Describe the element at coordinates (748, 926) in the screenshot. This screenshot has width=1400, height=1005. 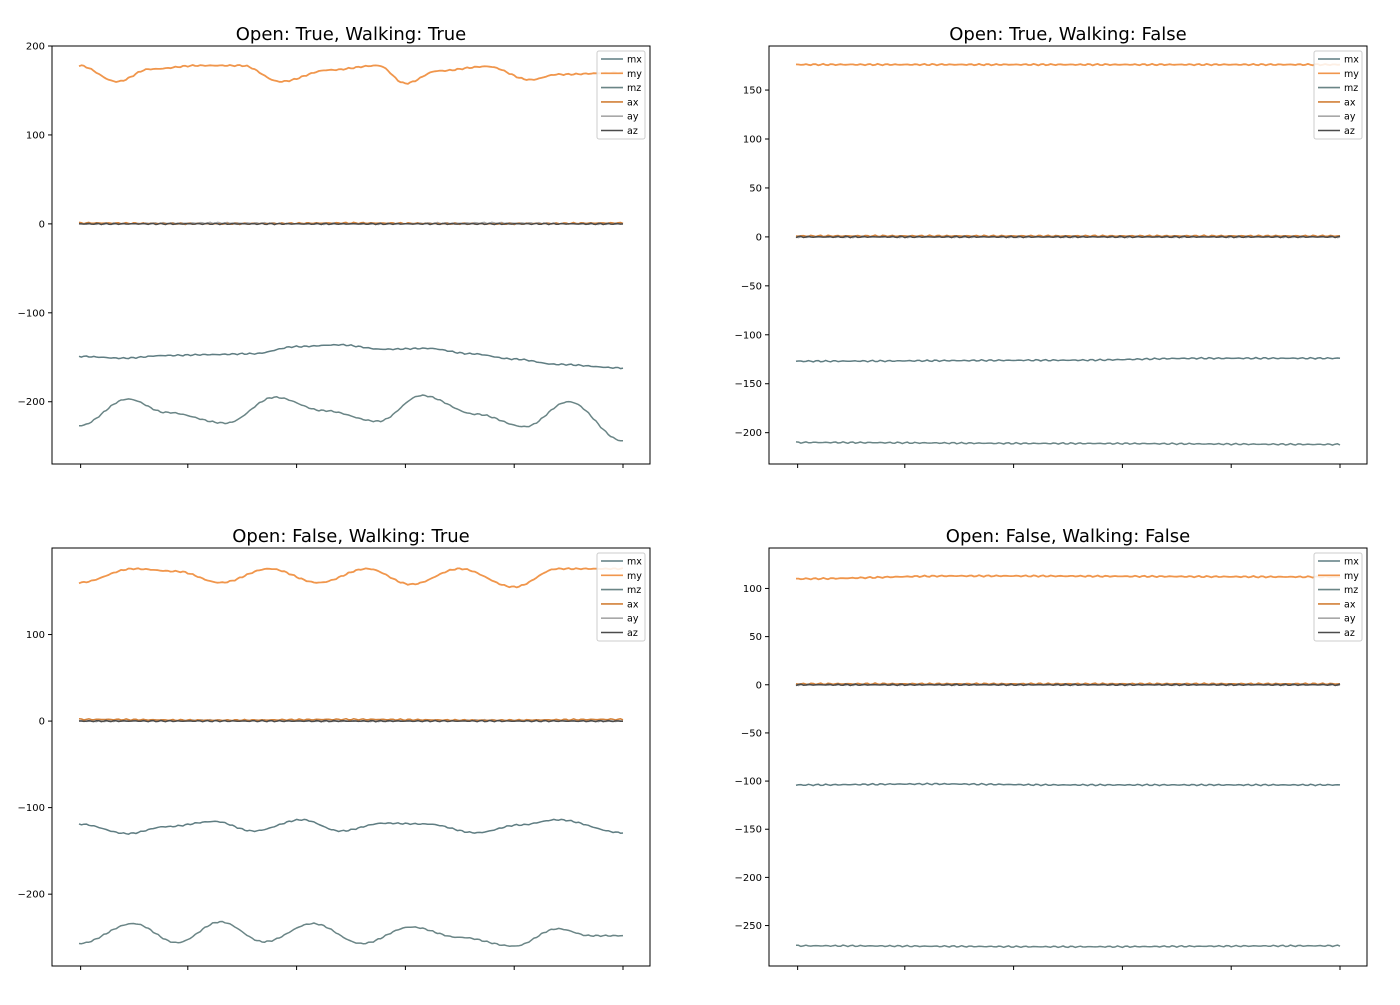
I see `y-tick-label: −250` at that location.